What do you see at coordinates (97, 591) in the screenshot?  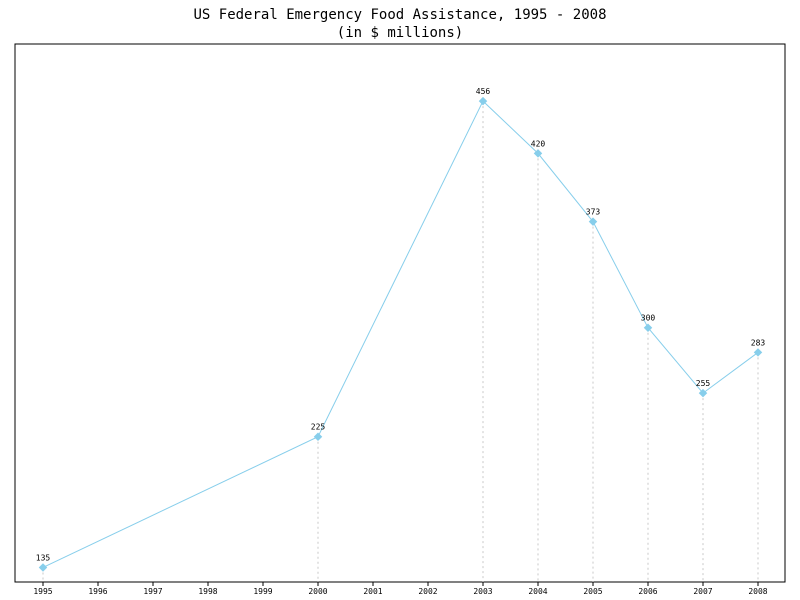 I see `x-tick-label-1996: 1996` at bounding box center [97, 591].